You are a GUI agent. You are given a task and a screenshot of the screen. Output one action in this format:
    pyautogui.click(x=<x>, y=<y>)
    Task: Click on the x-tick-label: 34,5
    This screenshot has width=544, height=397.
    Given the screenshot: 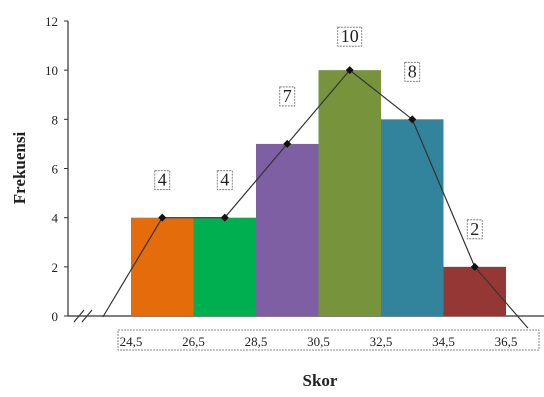 What is the action you would take?
    pyautogui.click(x=443, y=341)
    